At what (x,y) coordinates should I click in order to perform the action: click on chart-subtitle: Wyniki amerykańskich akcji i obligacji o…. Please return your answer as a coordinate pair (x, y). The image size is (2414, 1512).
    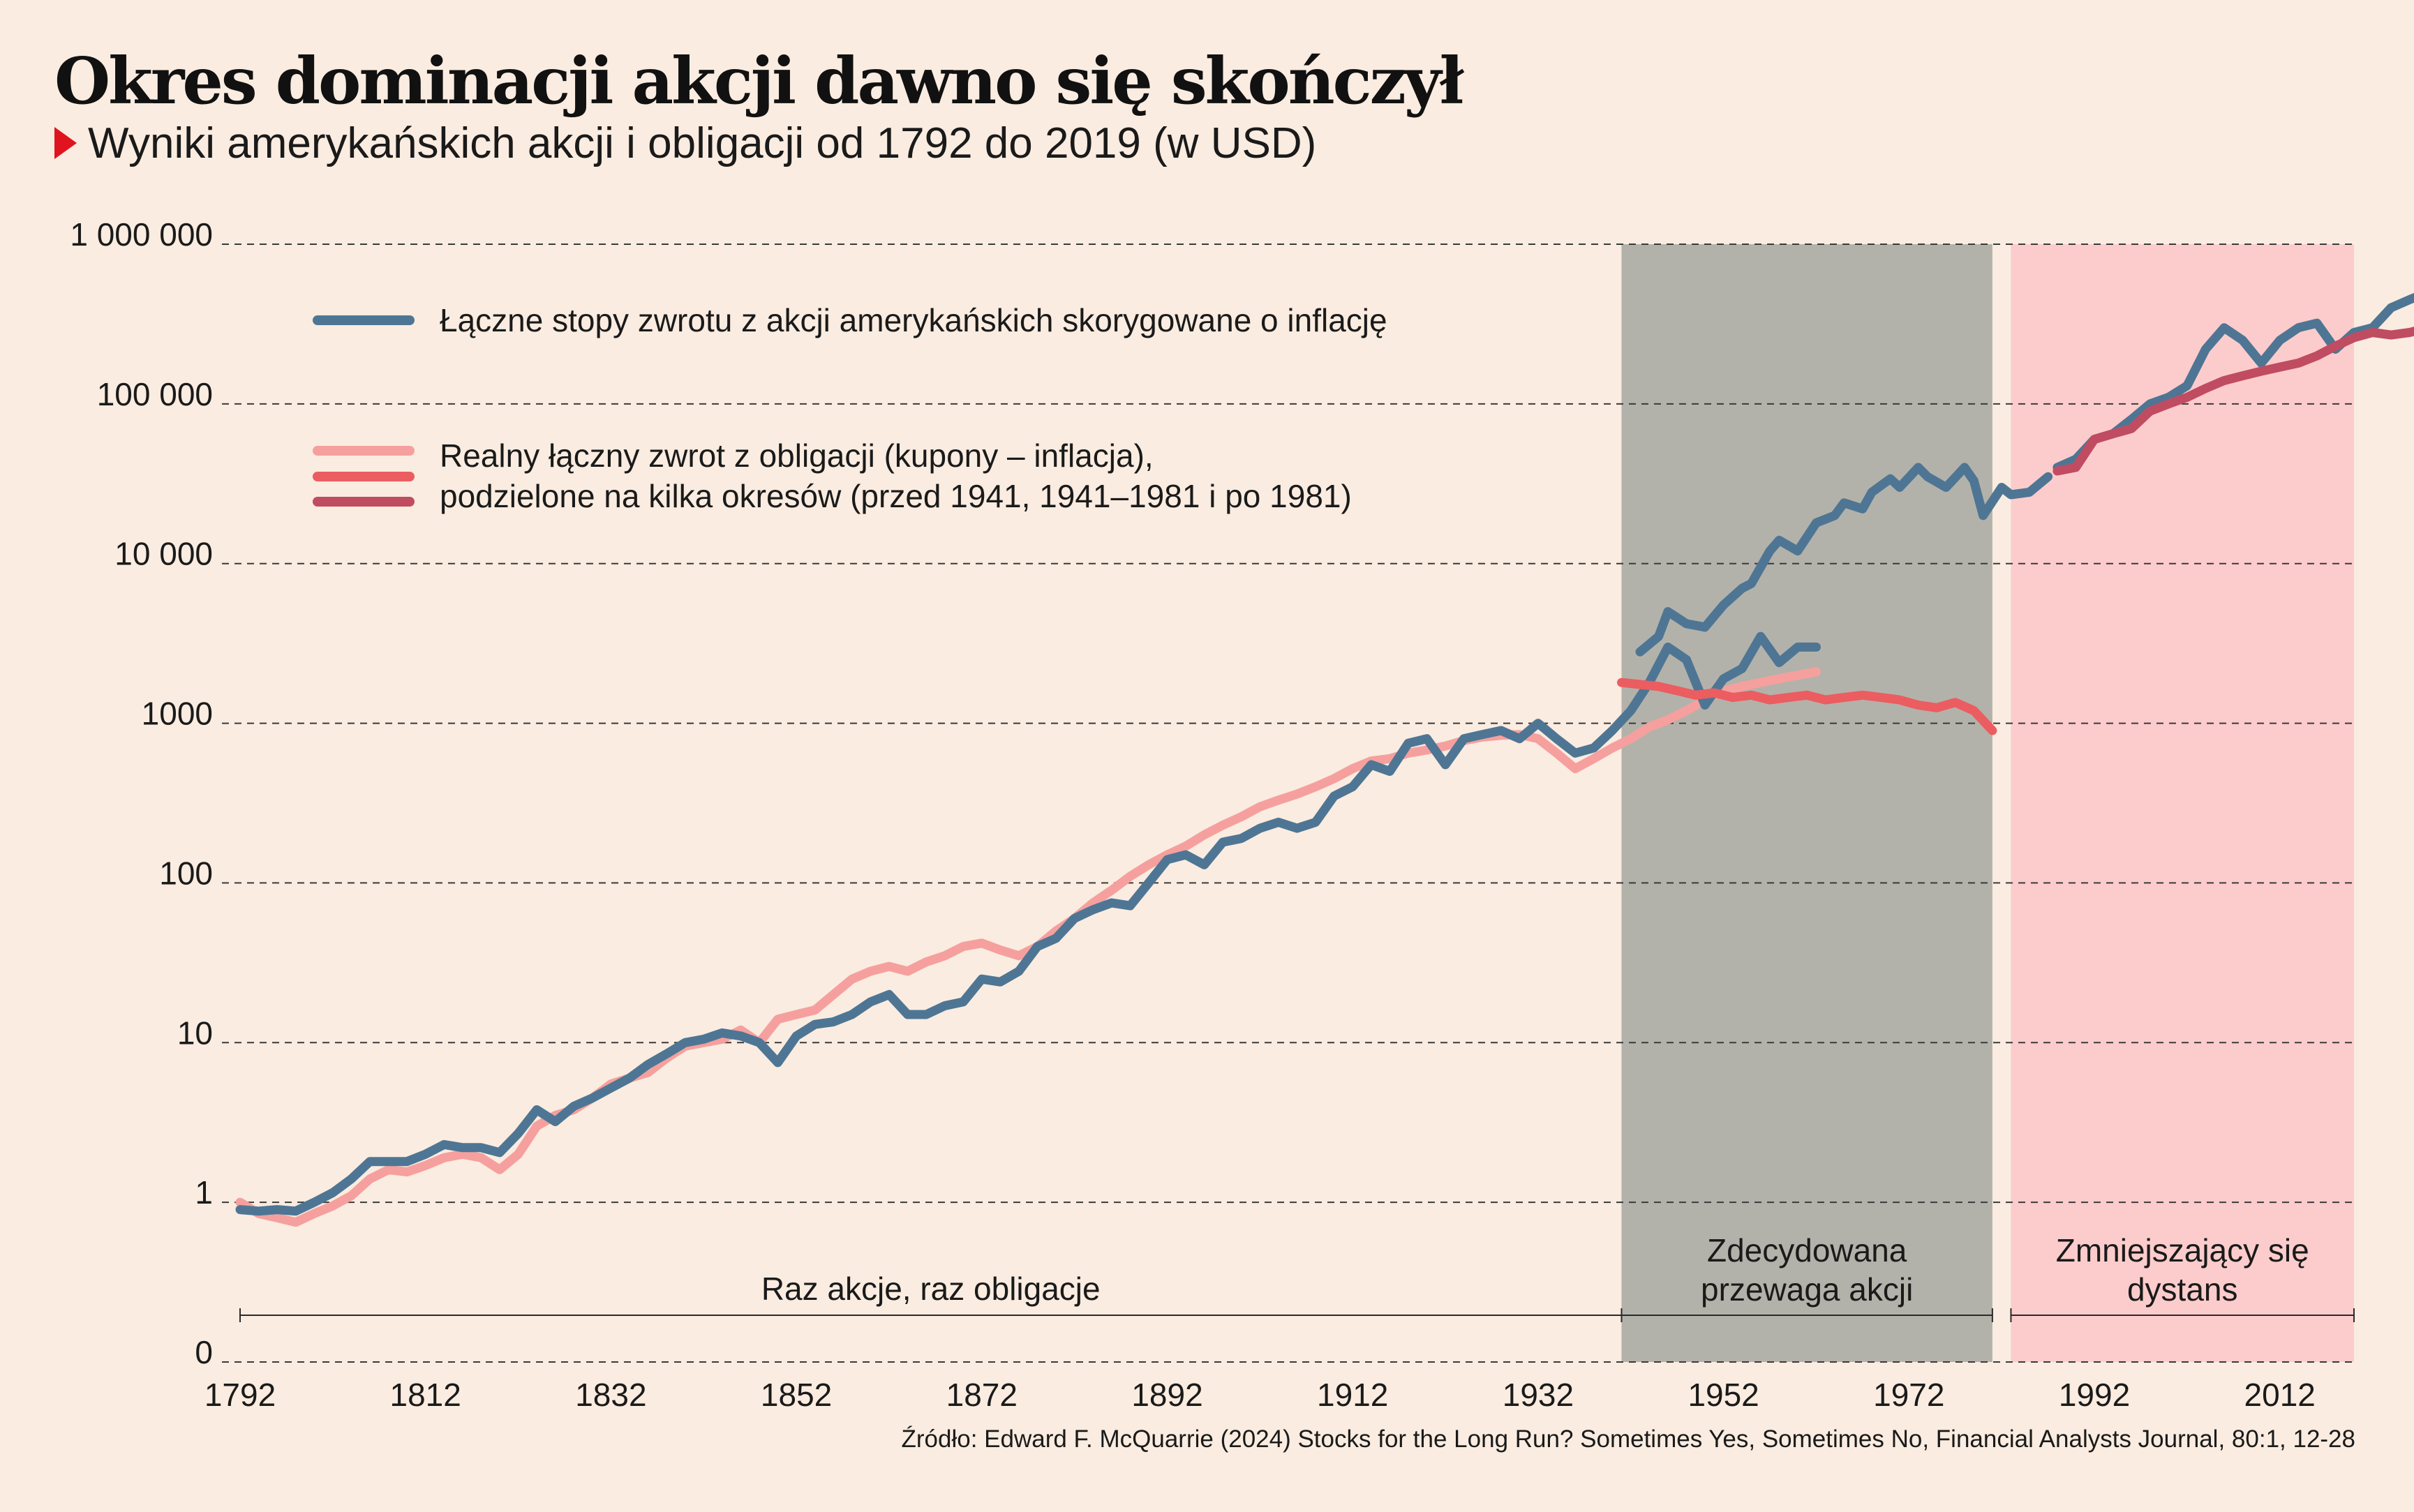
    Looking at the image, I should click on (685, 143).